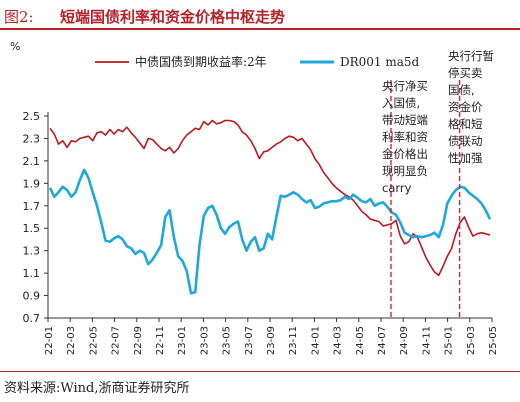 The height and width of the screenshot is (402, 520). Describe the element at coordinates (397, 188) in the screenshot. I see `annotation-left-line: carry` at that location.